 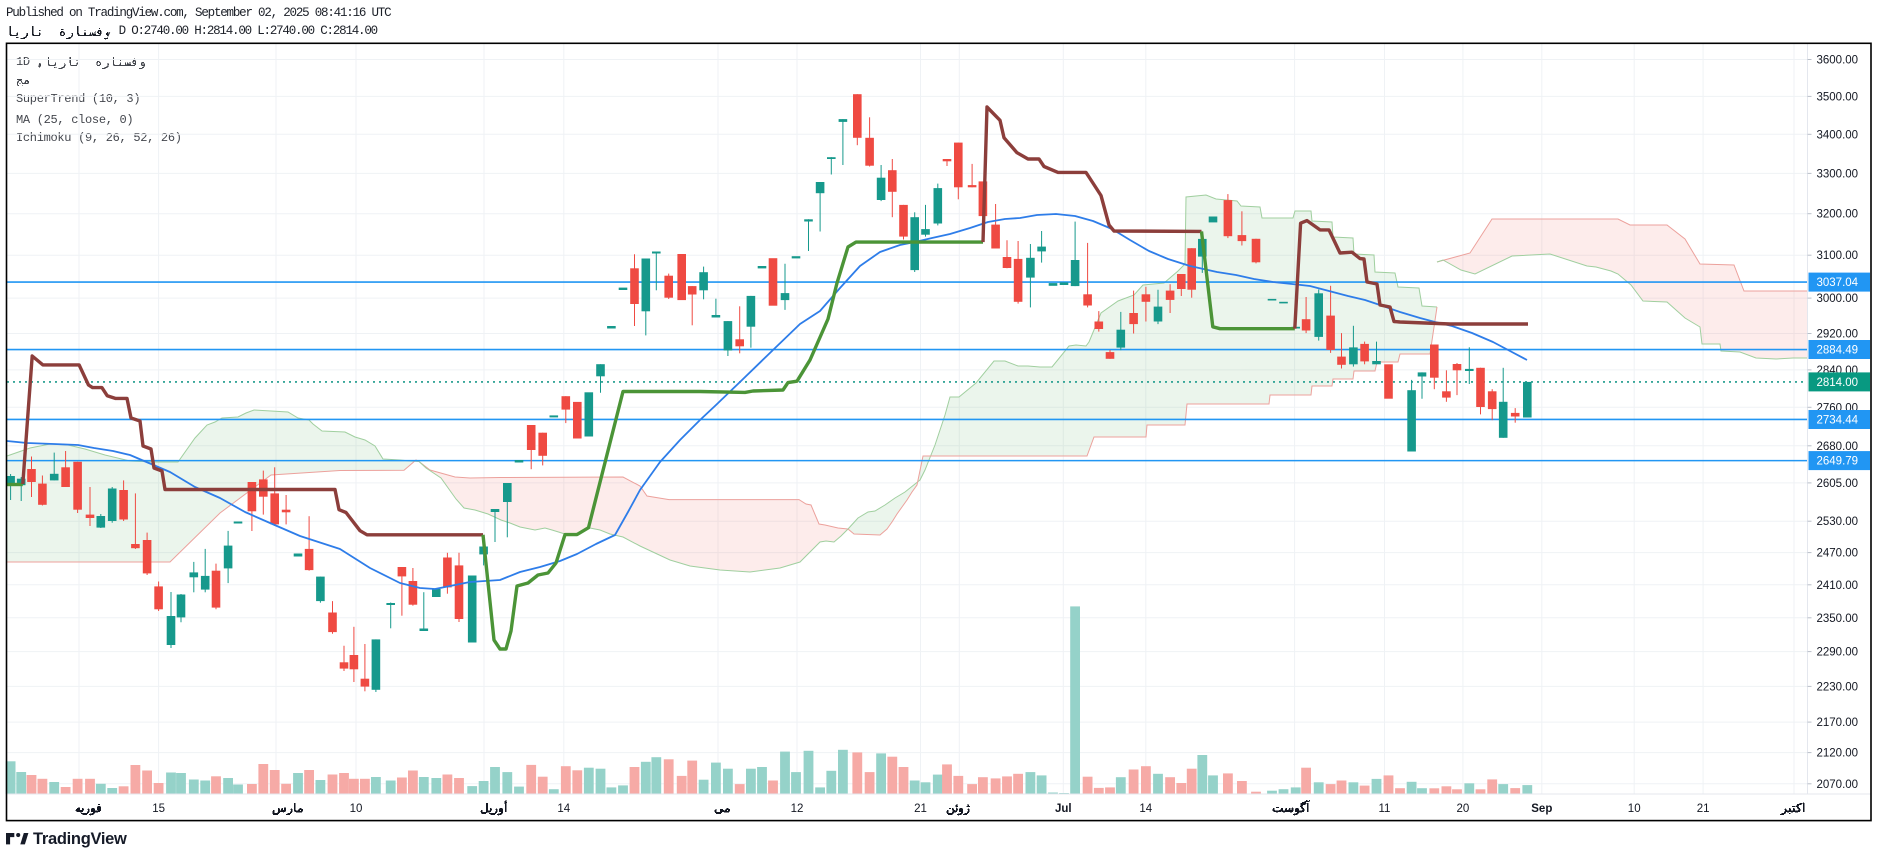 What do you see at coordinates (1838, 283) in the screenshot?
I see `svg-text: 3037.04` at bounding box center [1838, 283].